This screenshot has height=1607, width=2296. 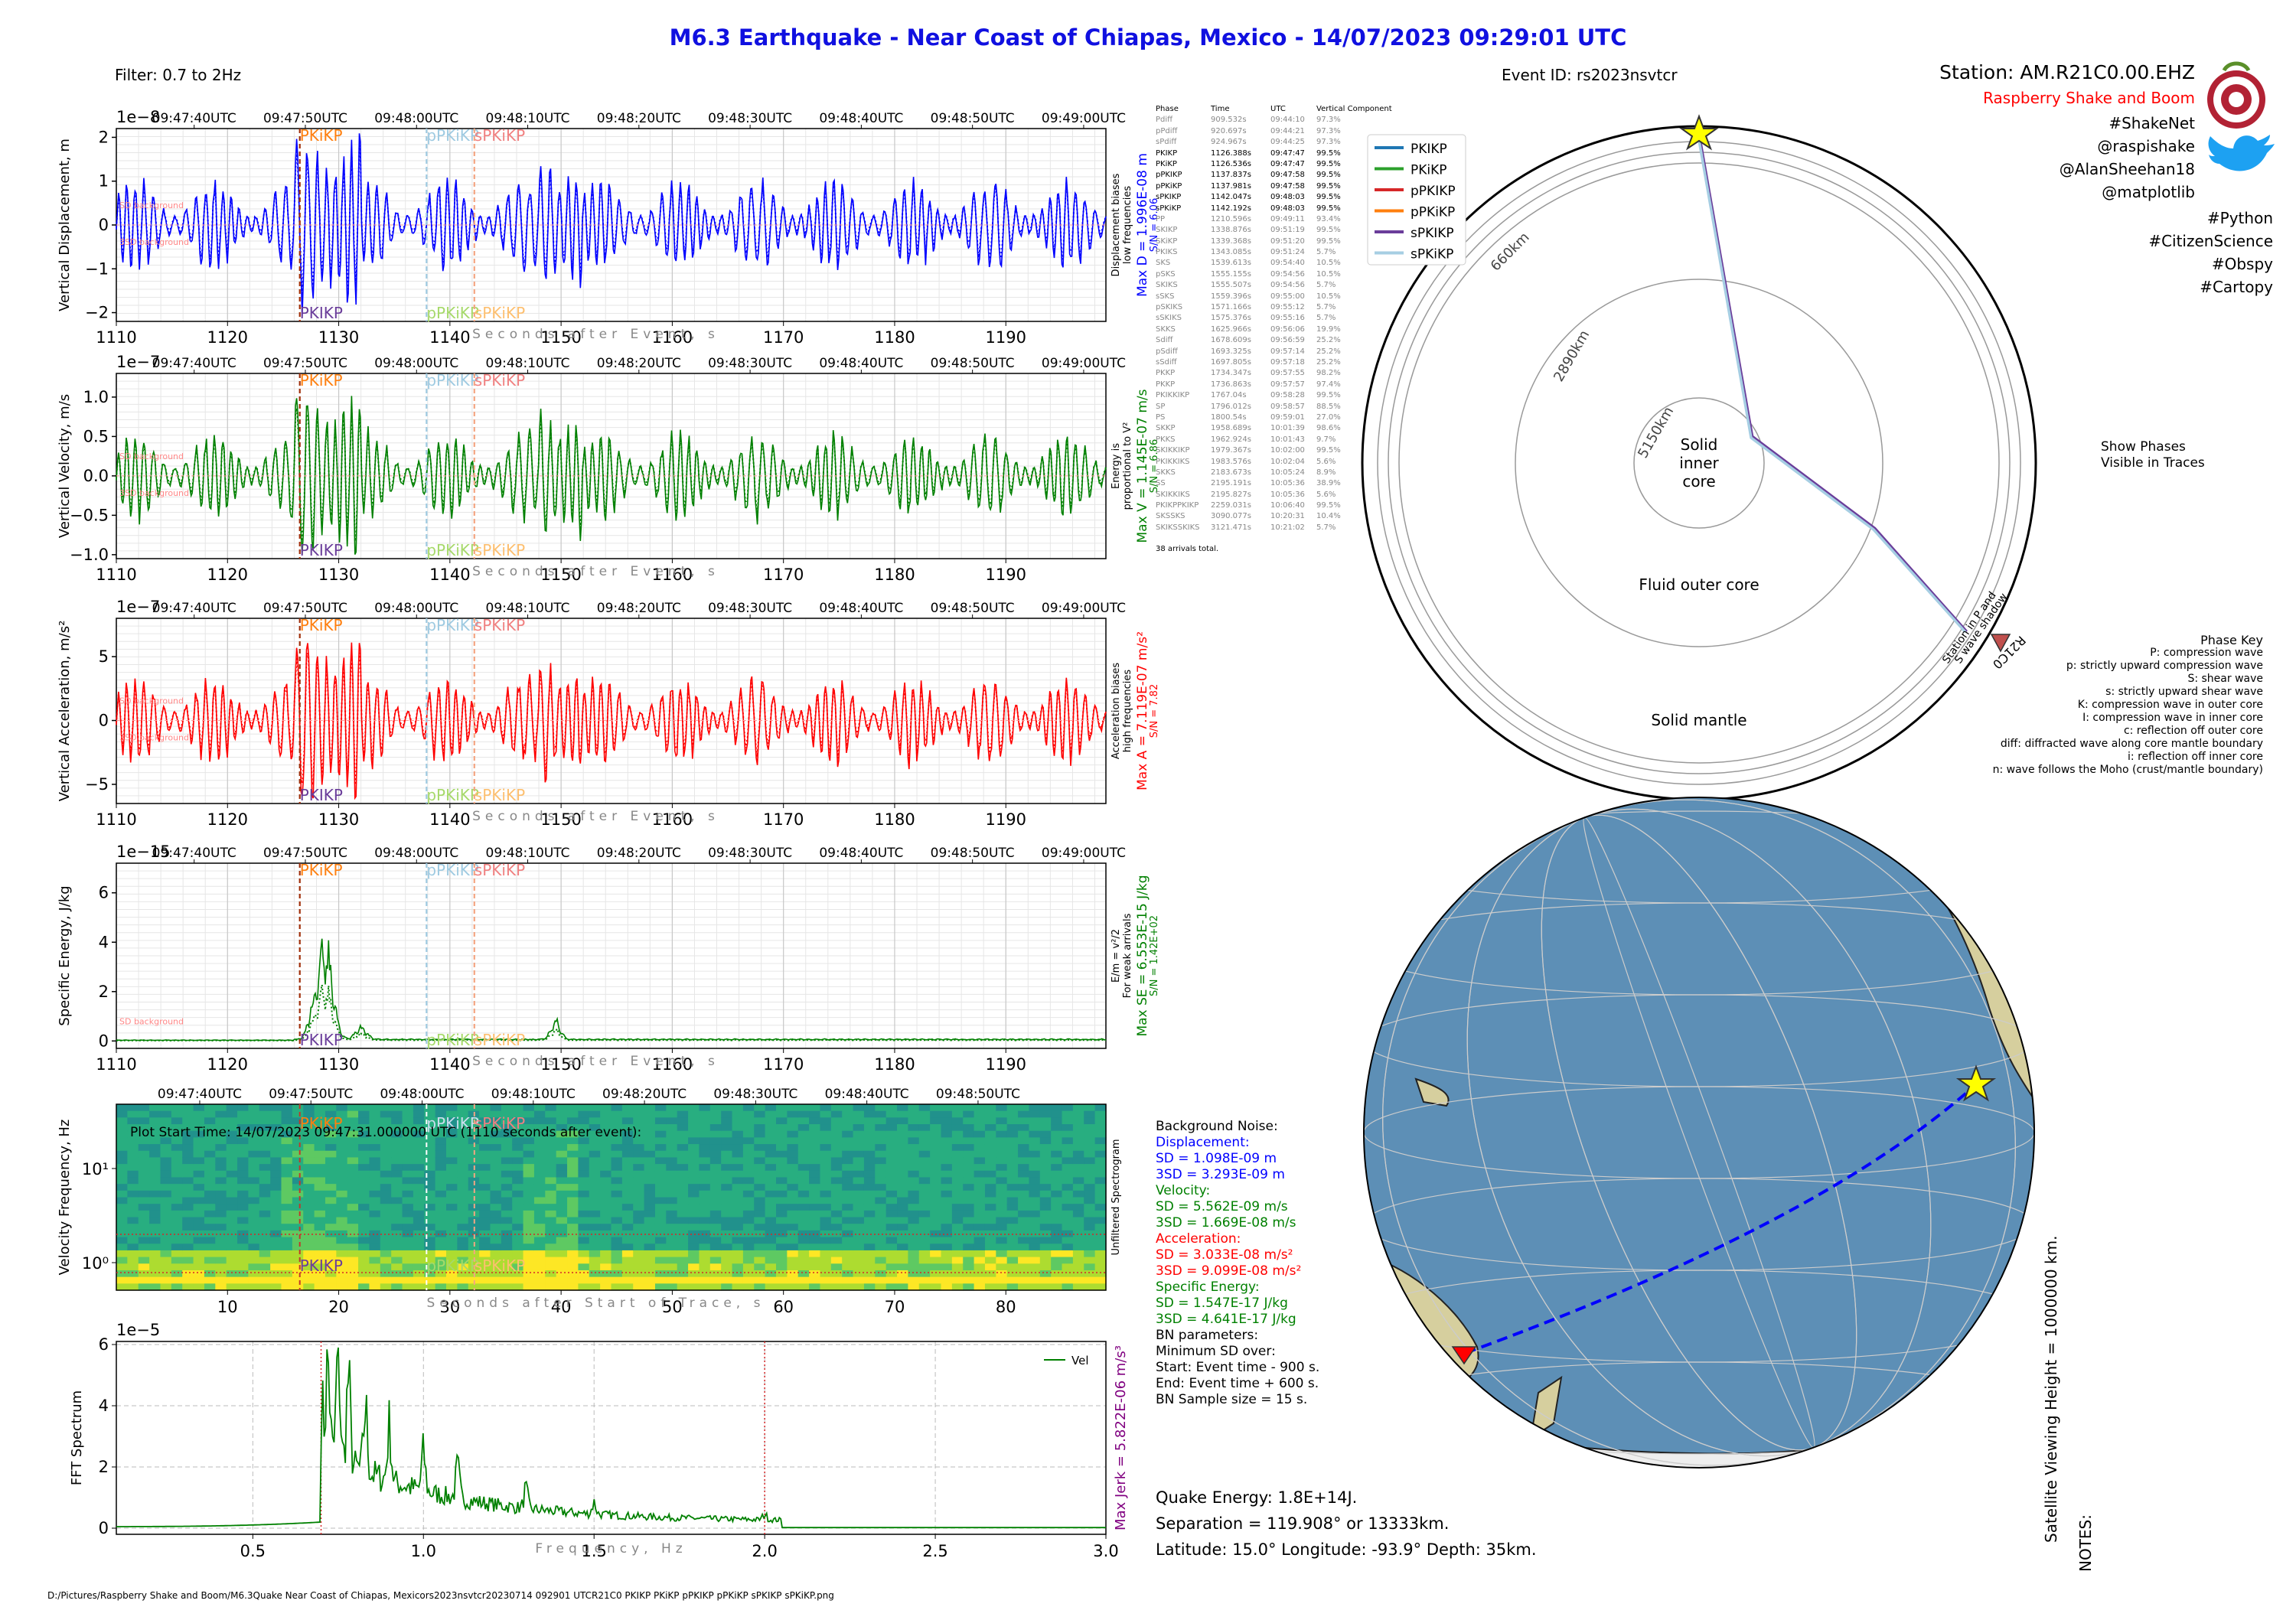 What do you see at coordinates (1231, 362) in the screenshot?
I see `phase-cell: 1697.805s` at bounding box center [1231, 362].